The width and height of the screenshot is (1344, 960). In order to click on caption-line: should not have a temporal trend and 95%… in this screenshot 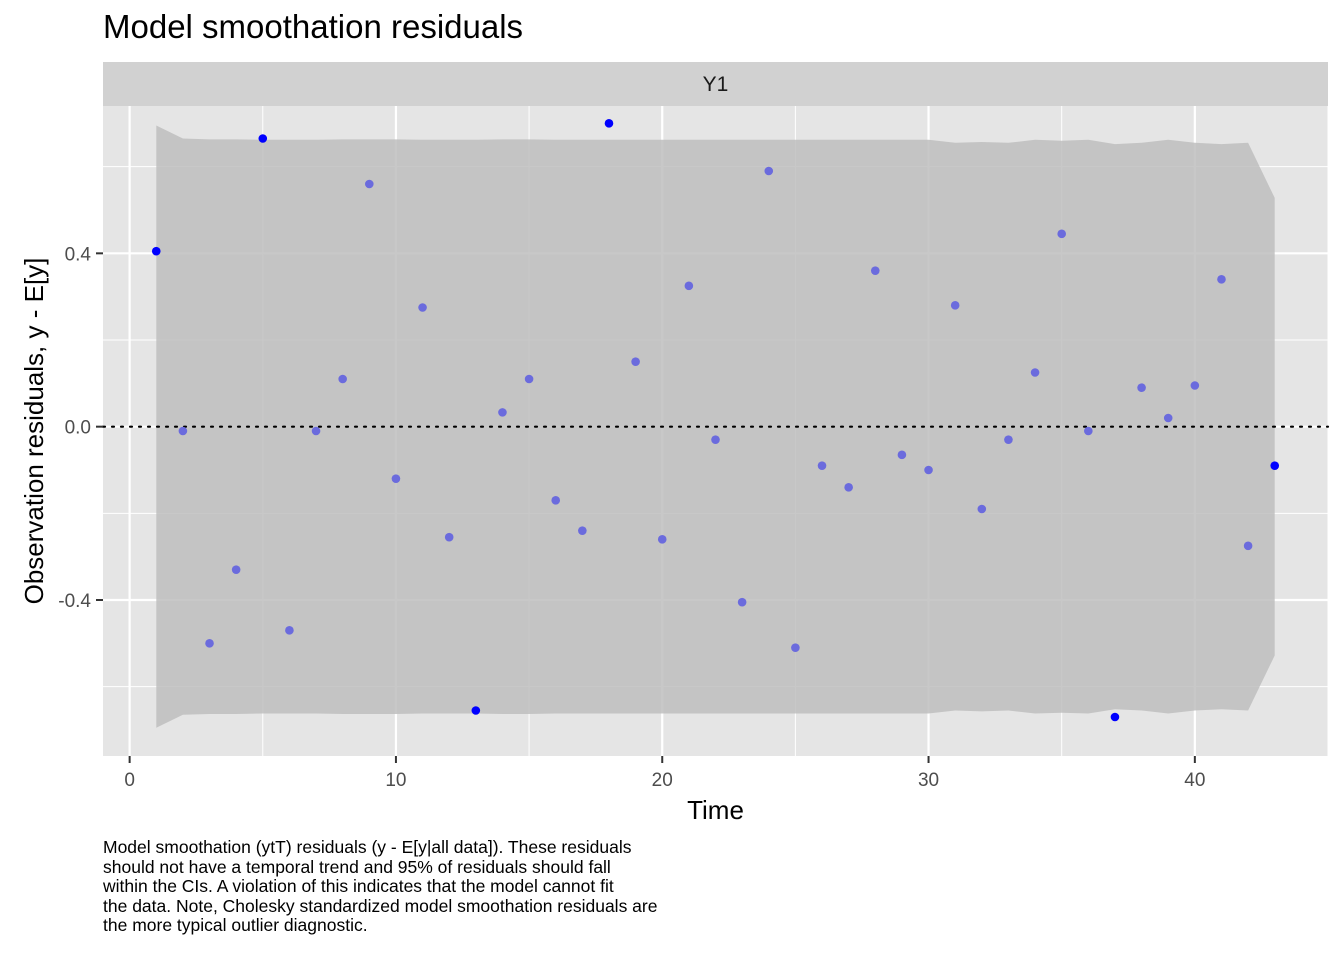, I will do `click(357, 866)`.